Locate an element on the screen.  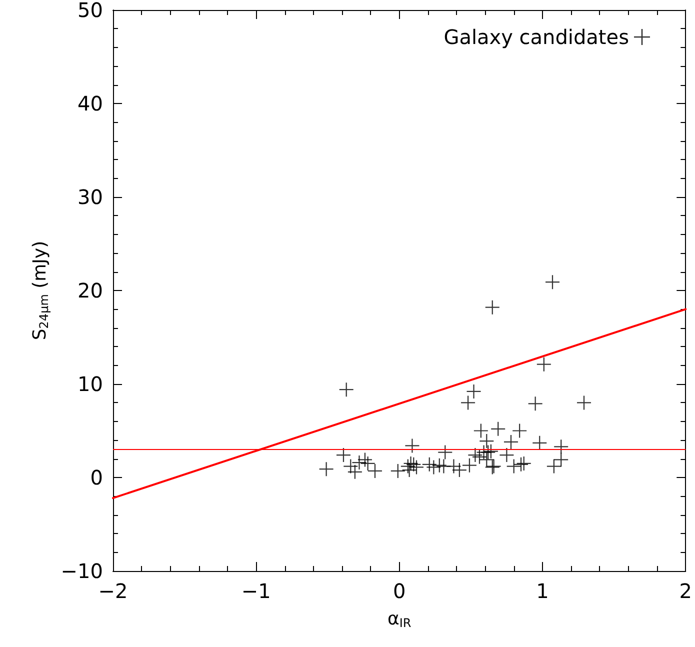
legend-label: Galaxy candidates is located at coordinates (536, 37).